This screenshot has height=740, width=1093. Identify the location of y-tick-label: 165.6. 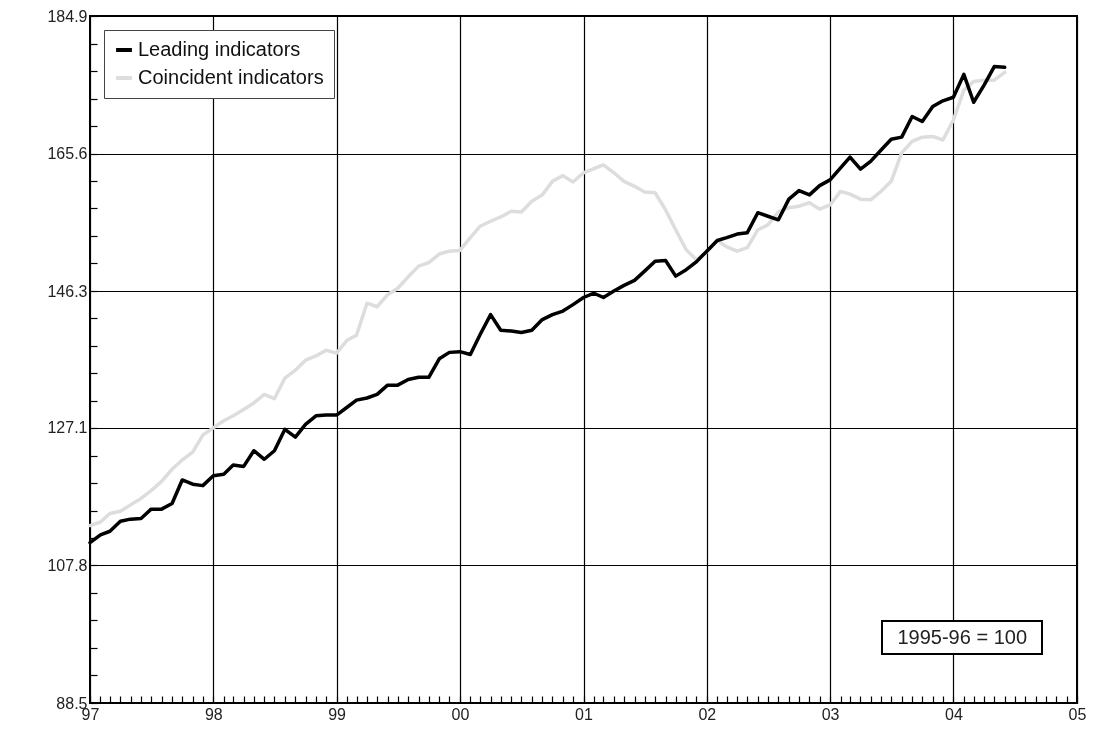
(67, 154).